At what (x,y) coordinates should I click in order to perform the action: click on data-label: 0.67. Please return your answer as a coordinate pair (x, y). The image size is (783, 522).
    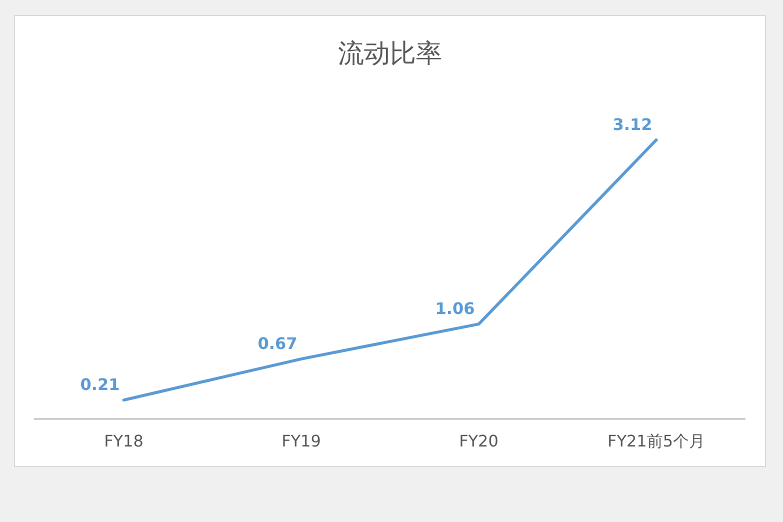
    Looking at the image, I should click on (278, 344).